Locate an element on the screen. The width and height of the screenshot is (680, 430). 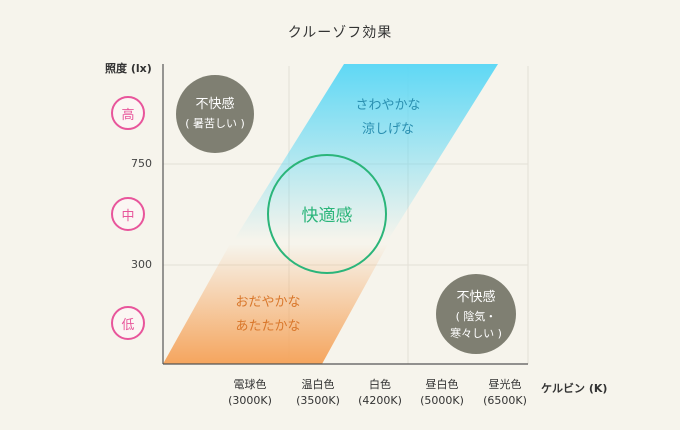
x-tick-name: 電球色 is located at coordinates (250, 384).